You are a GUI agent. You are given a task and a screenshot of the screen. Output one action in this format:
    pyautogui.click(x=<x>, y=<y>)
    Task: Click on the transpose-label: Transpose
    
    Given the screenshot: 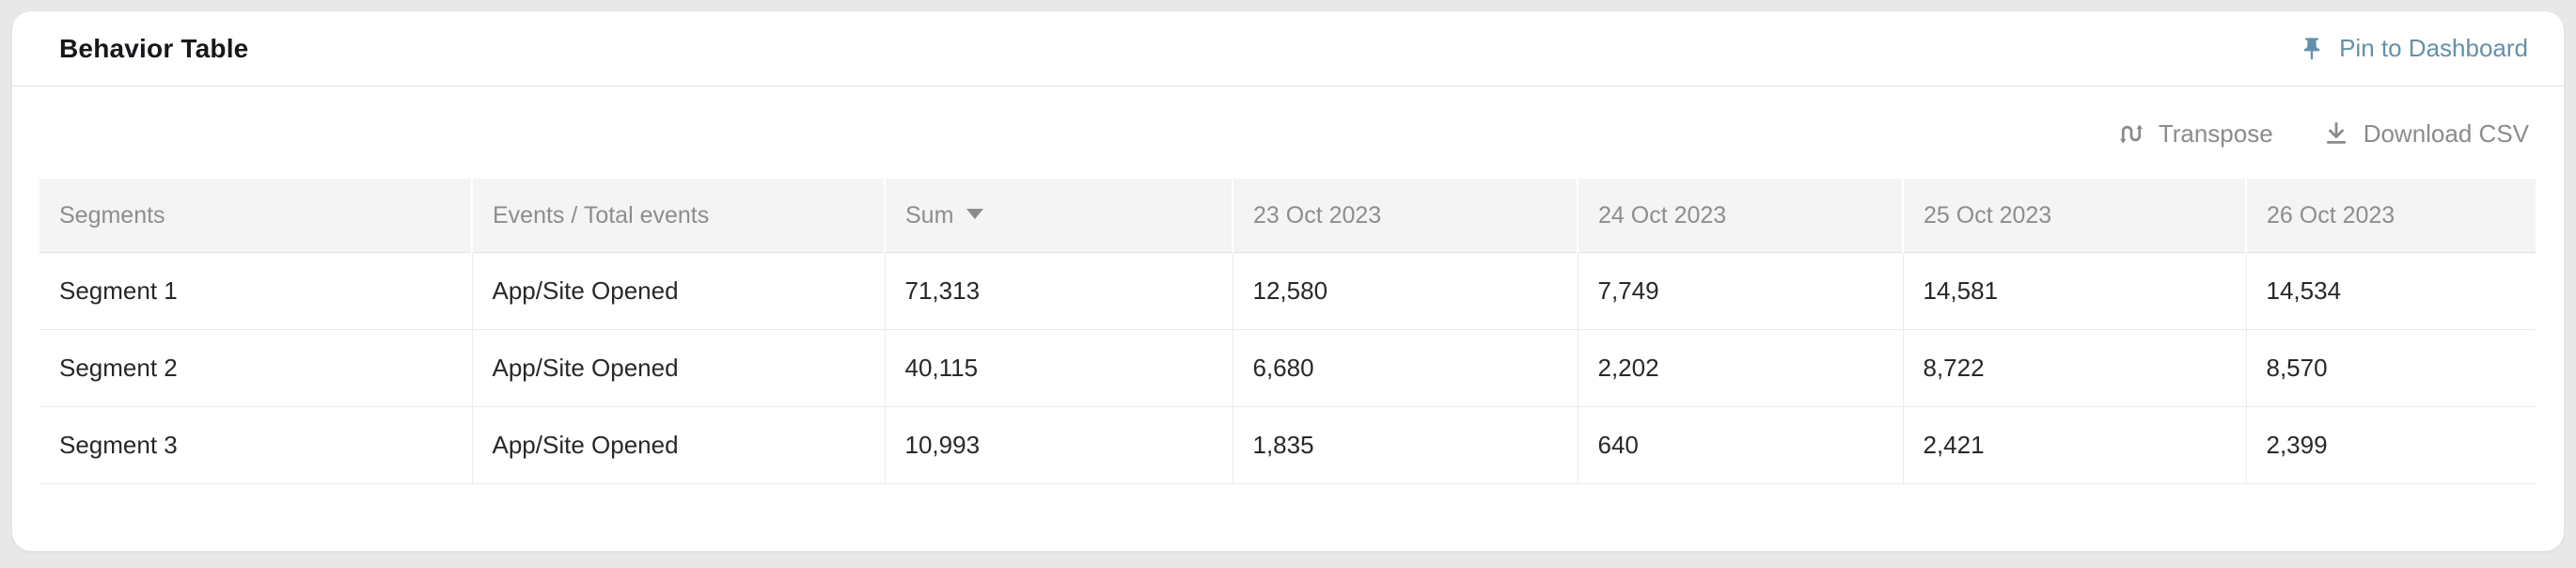 What is the action you would take?
    pyautogui.click(x=2216, y=133)
    